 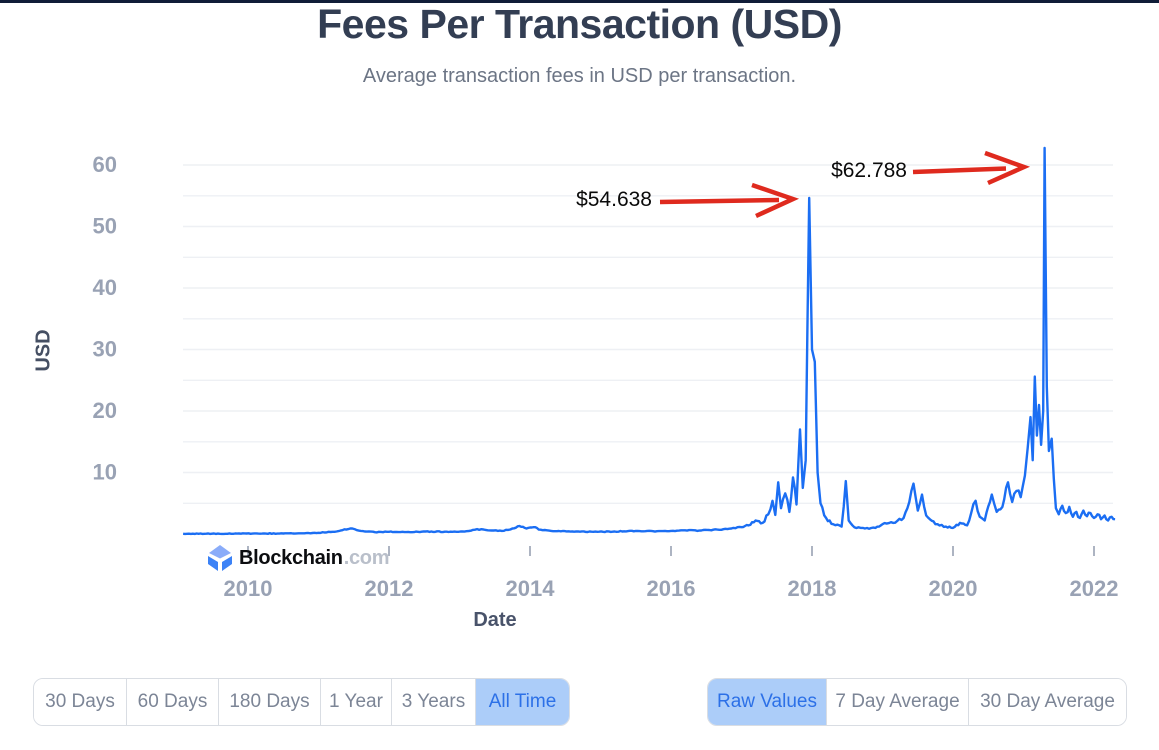 I want to click on watermark-brand: Blockchain, so click(x=291, y=558).